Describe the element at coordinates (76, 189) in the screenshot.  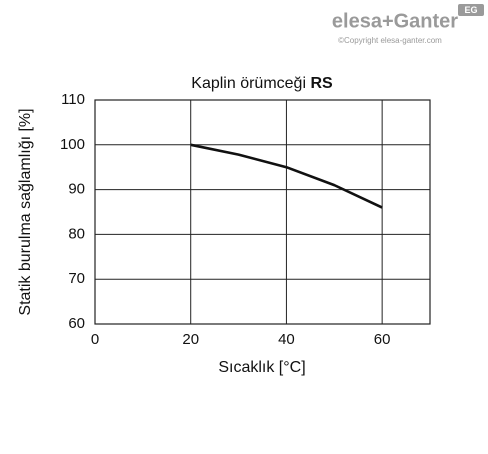
I see `y-tick-label: 90` at that location.